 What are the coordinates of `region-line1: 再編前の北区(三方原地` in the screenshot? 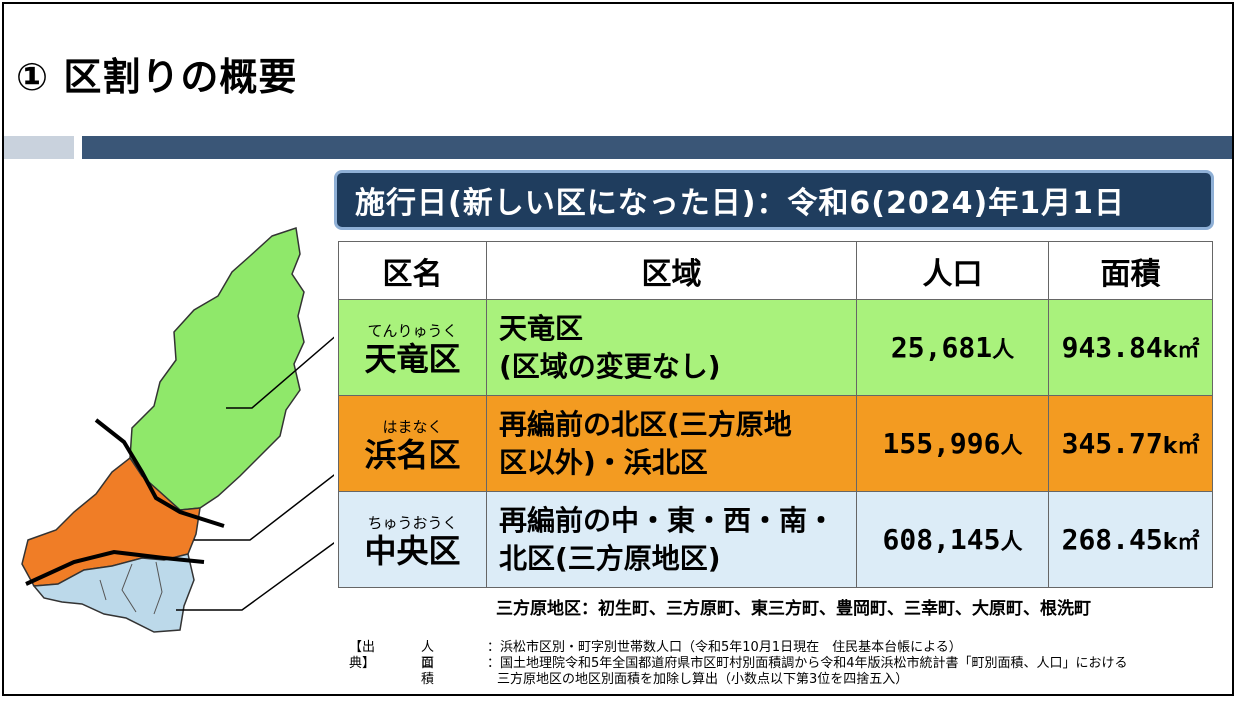 It's located at (645, 424).